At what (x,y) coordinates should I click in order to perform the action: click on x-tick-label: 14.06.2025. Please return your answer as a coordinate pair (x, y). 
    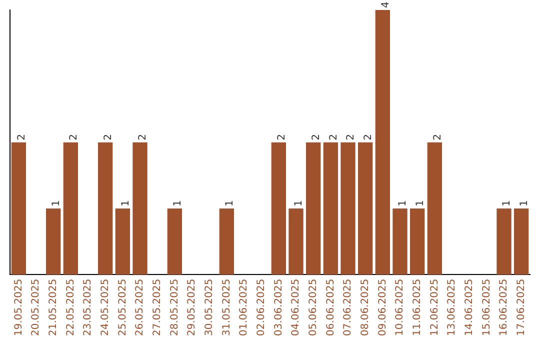
    Looking at the image, I should click on (469, 307).